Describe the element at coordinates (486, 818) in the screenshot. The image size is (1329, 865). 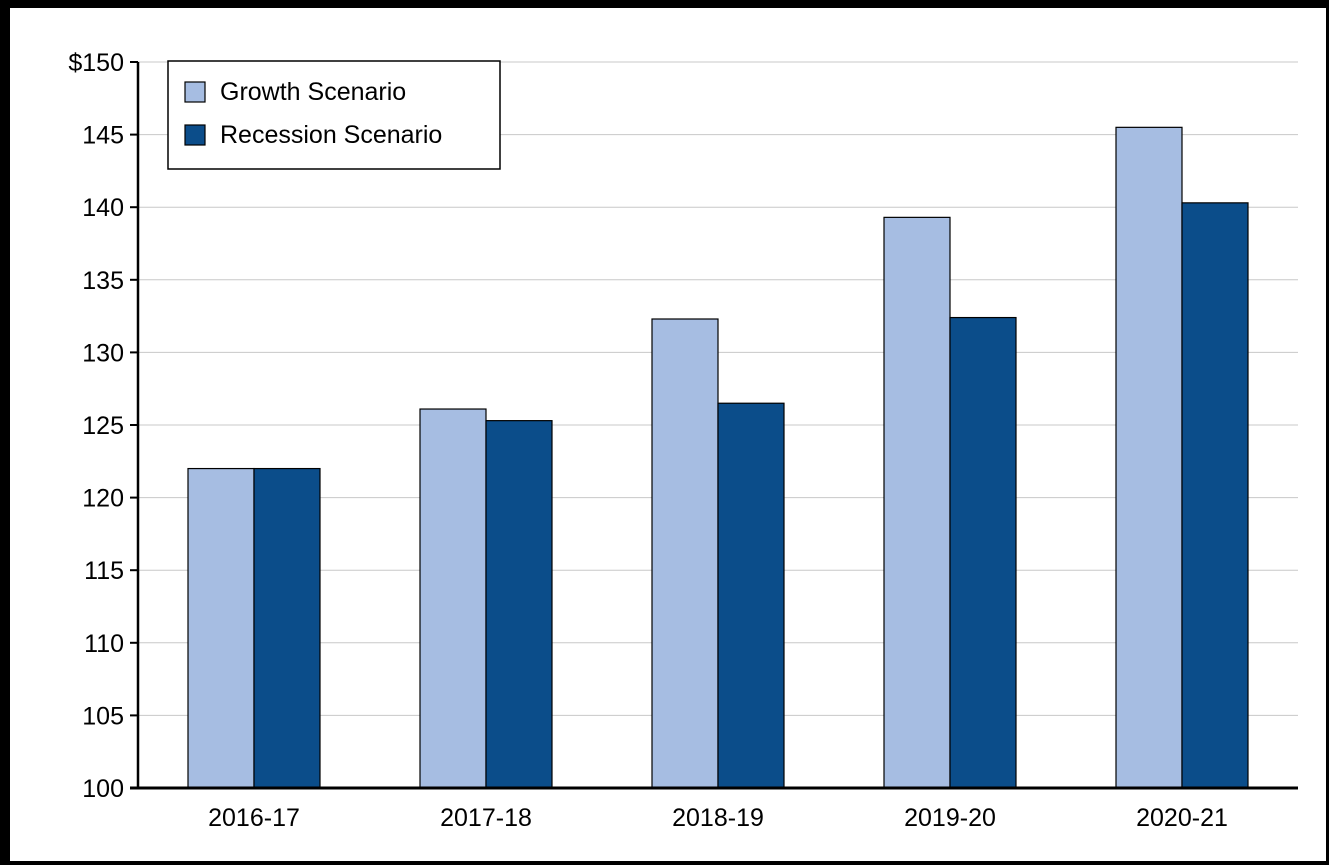
I see `x-tick-label: 2017-18` at that location.